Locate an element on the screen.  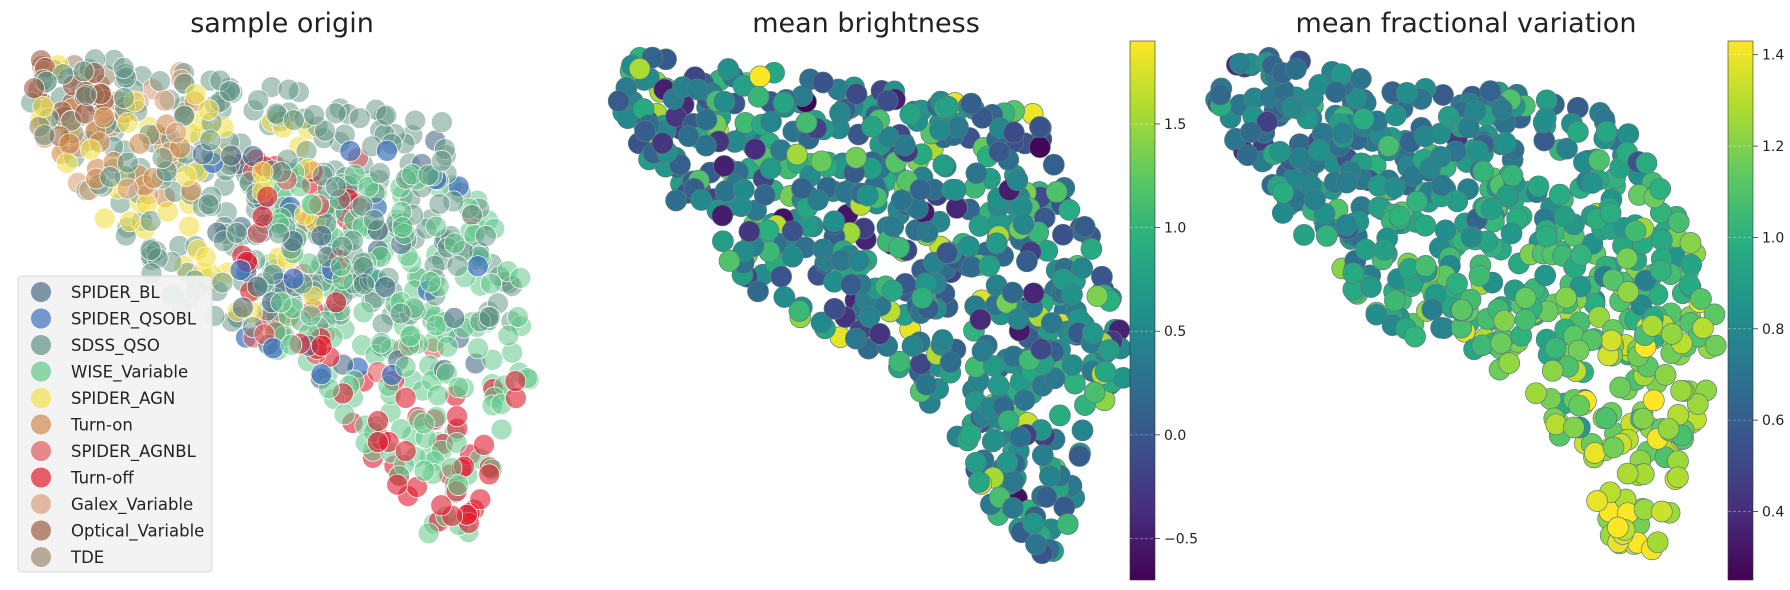
legend-item: Galex_Variable is located at coordinates (112, 504).